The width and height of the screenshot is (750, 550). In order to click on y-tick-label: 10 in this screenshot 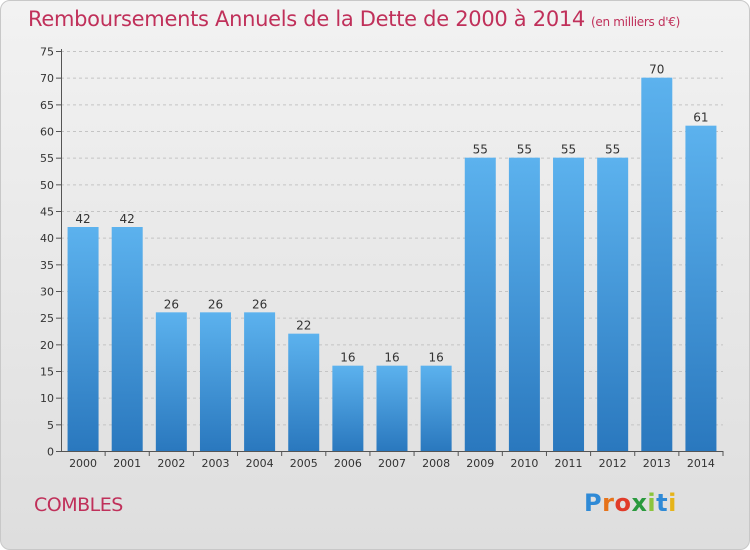, I will do `click(47, 398)`.